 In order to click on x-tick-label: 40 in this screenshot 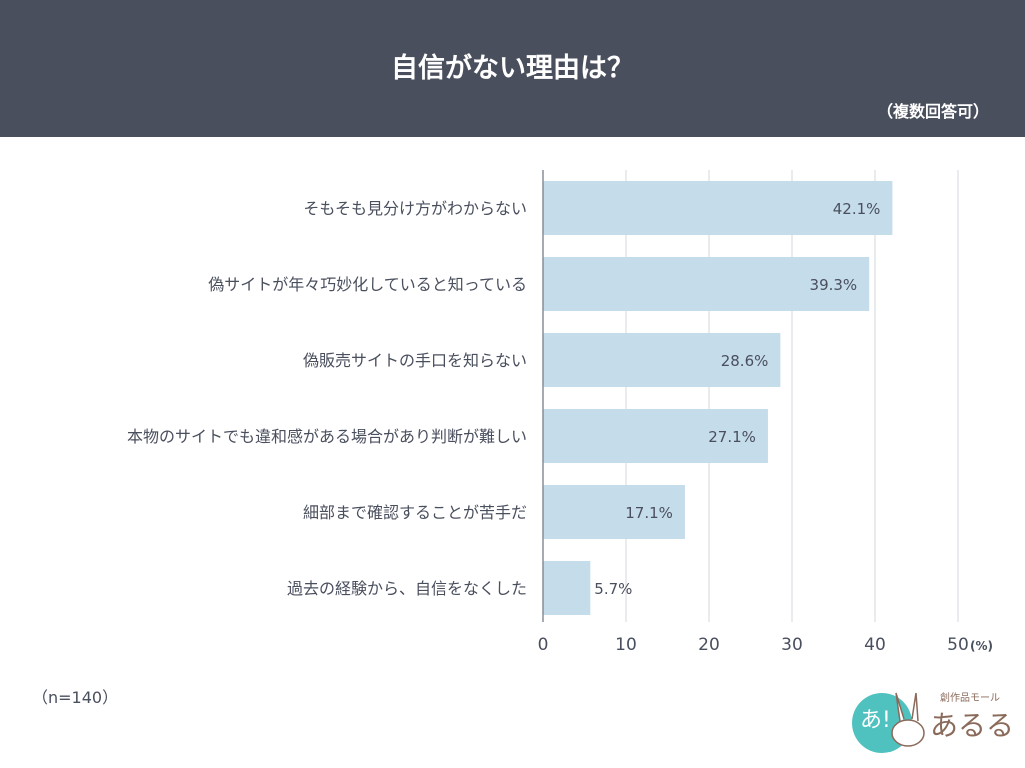, I will do `click(875, 645)`.